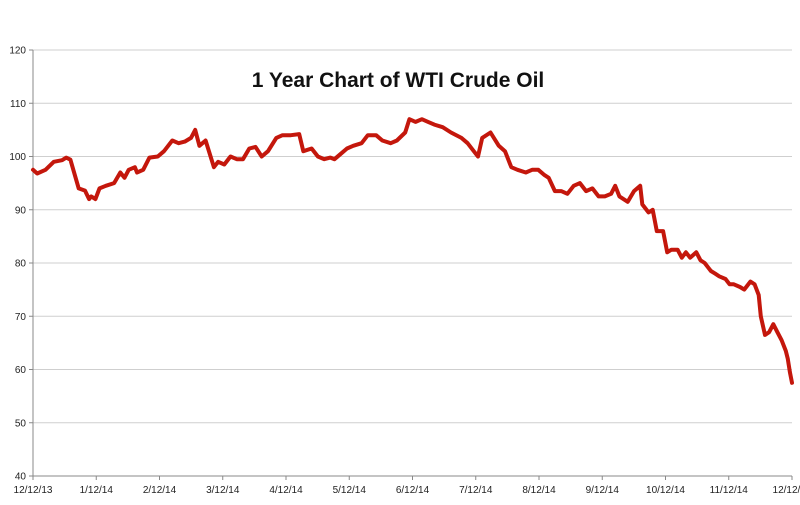  What do you see at coordinates (476, 490) in the screenshot?
I see `x-tick-label: 7/12/14` at bounding box center [476, 490].